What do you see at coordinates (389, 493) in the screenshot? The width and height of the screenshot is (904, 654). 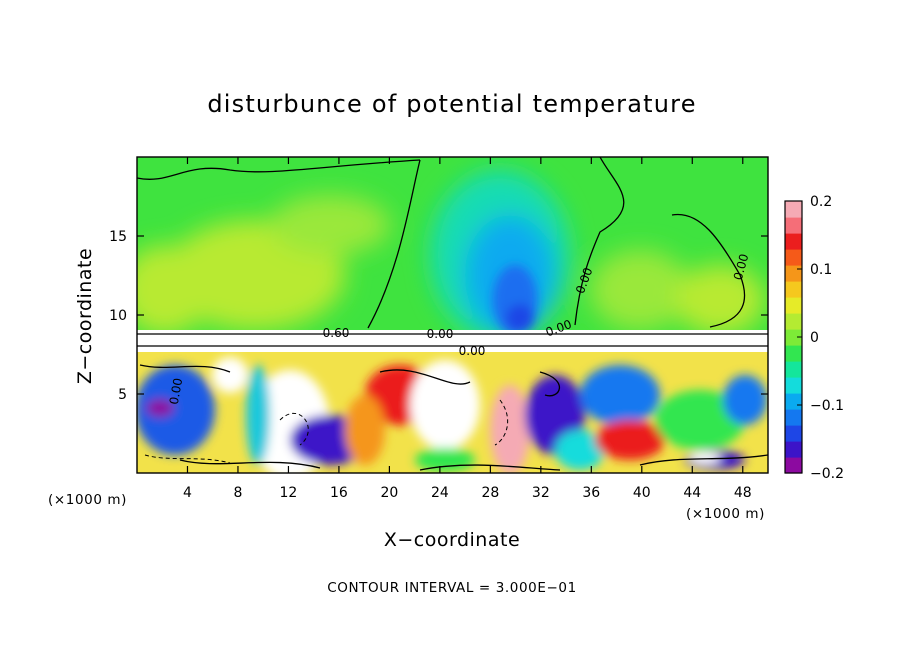 I see `x-tick-label: 20` at bounding box center [389, 493].